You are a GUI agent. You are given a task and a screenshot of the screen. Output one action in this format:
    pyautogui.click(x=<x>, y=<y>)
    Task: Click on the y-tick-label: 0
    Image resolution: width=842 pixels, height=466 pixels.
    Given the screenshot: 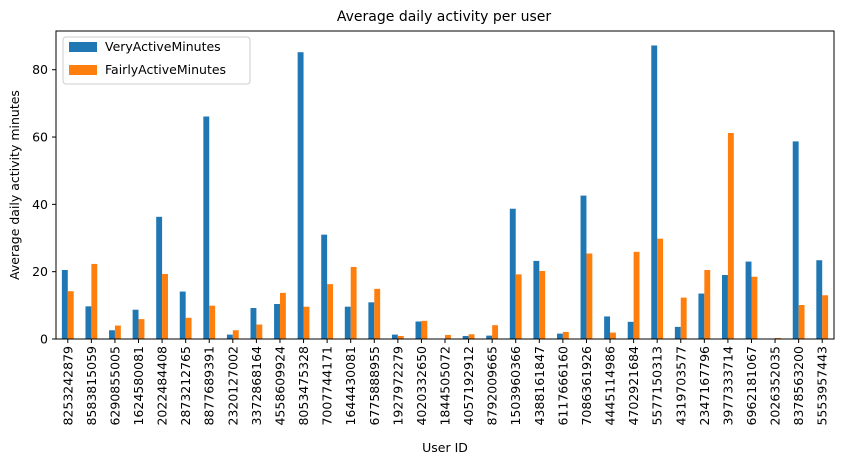 What is the action you would take?
    pyautogui.click(x=44, y=339)
    